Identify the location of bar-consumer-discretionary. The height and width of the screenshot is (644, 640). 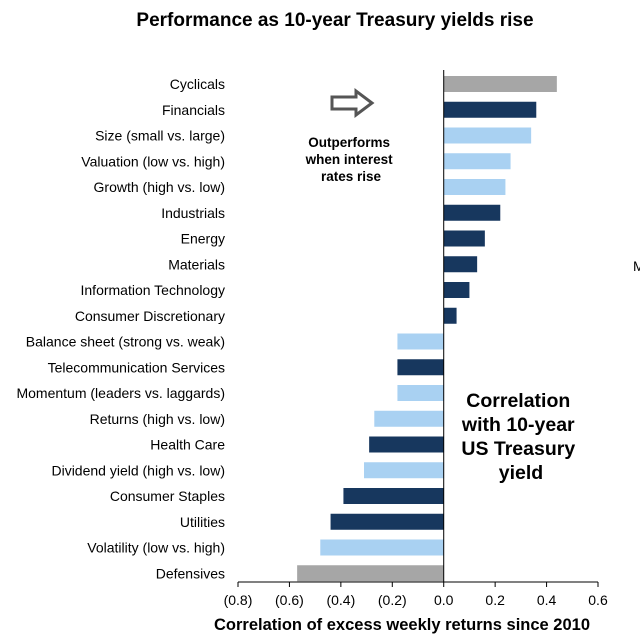
(450, 315).